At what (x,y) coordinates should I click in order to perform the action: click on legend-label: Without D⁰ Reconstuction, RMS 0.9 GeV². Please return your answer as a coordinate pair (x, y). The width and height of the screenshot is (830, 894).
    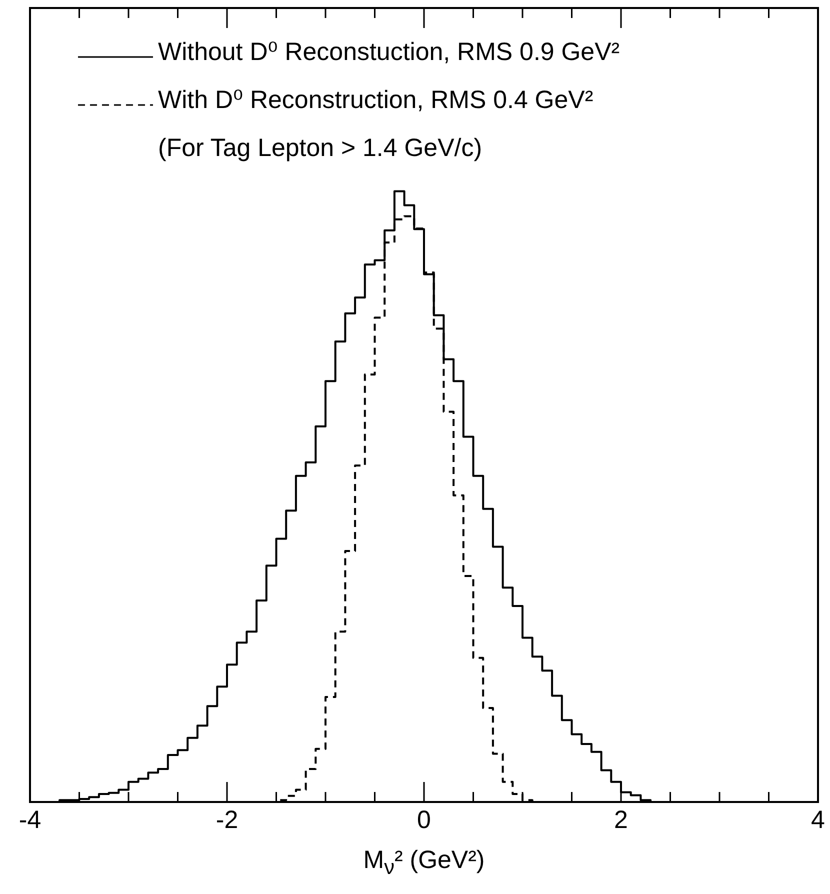
    Looking at the image, I should click on (389, 52).